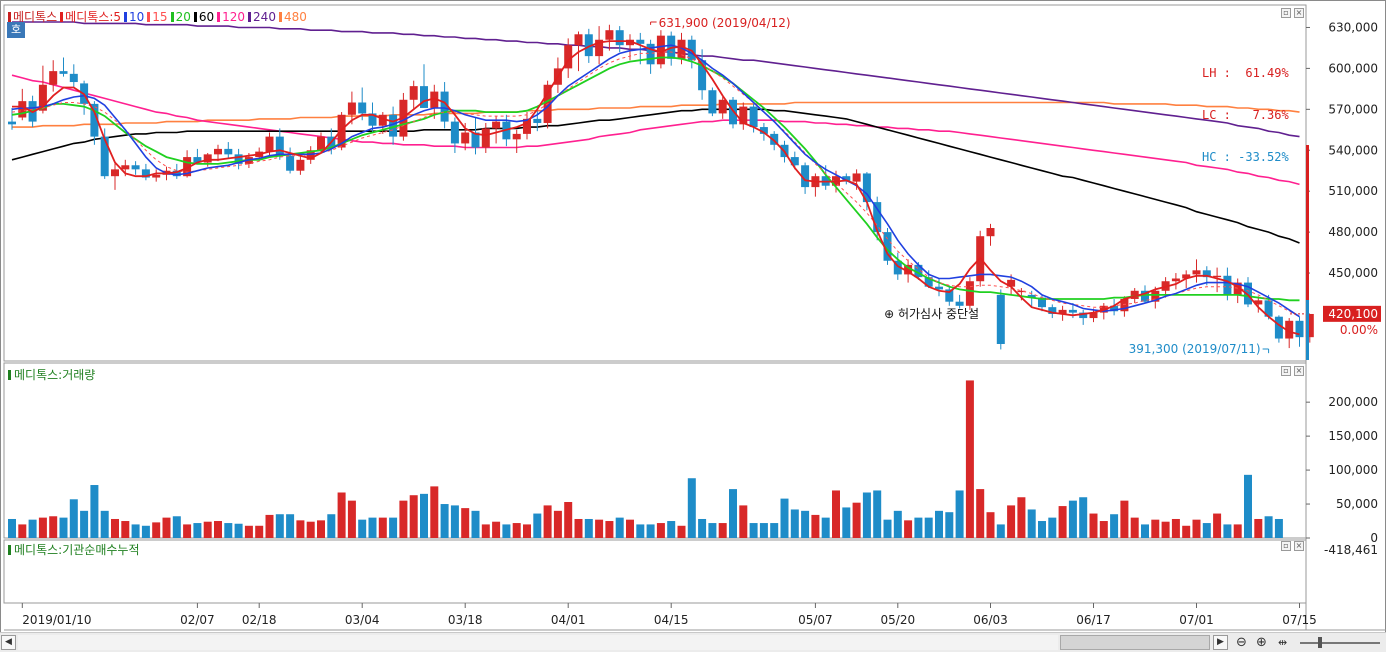 This screenshot has width=1386, height=652. I want to click on zoom-in-icon: ⊕, so click(1261, 642).